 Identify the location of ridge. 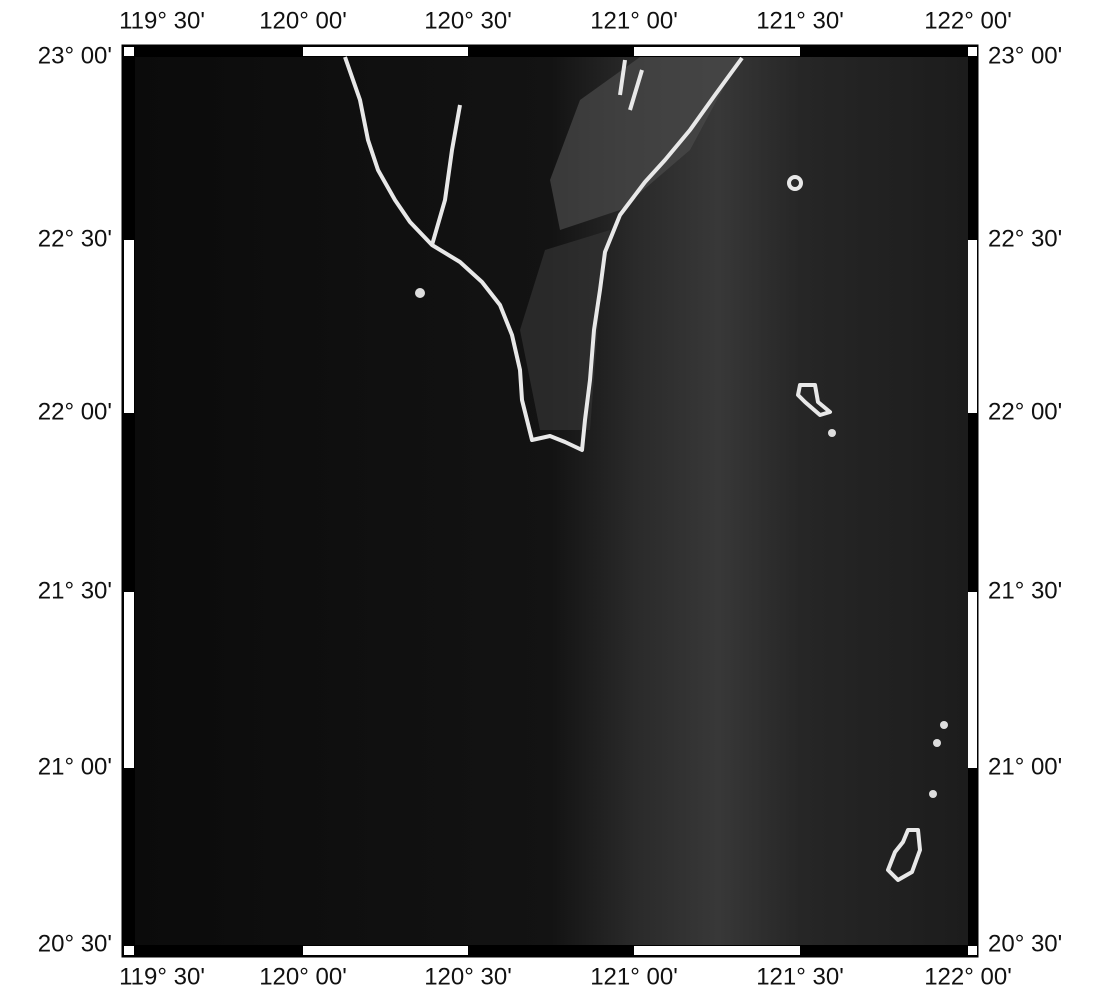
(631, 85).